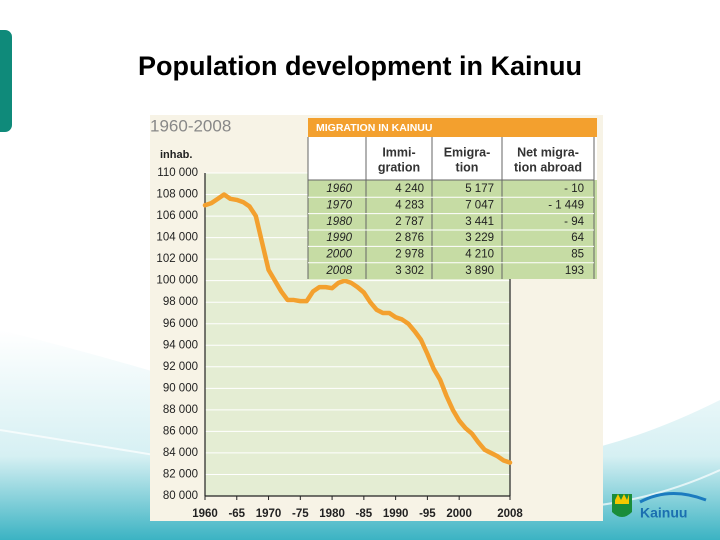 Image resolution: width=720 pixels, height=540 pixels. What do you see at coordinates (180, 367) in the screenshot?
I see `y-tick-label: 92 000` at bounding box center [180, 367].